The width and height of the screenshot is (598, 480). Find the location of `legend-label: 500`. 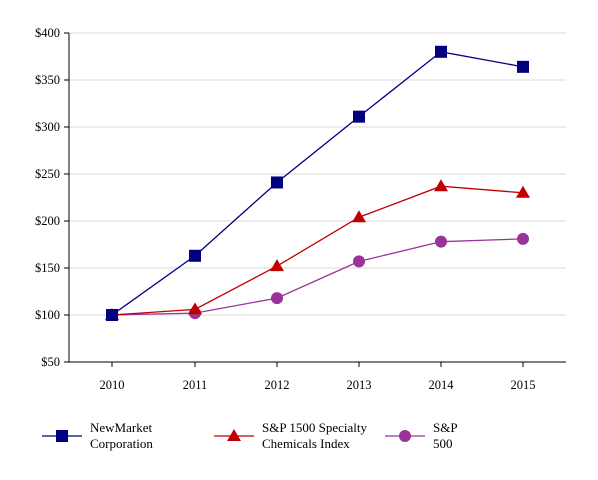

legend-label: 500 is located at coordinates (443, 443).